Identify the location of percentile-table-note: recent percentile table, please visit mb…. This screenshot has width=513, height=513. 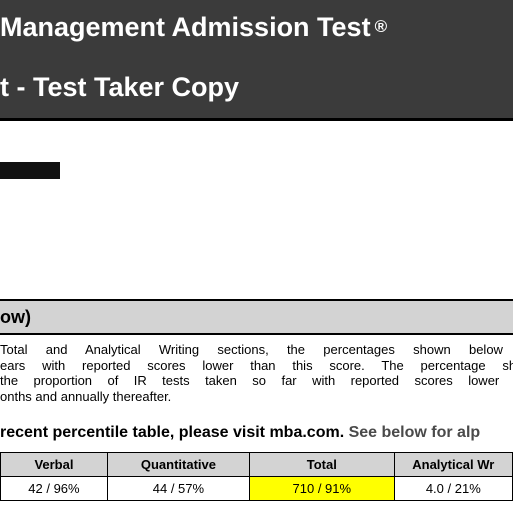
(240, 433).